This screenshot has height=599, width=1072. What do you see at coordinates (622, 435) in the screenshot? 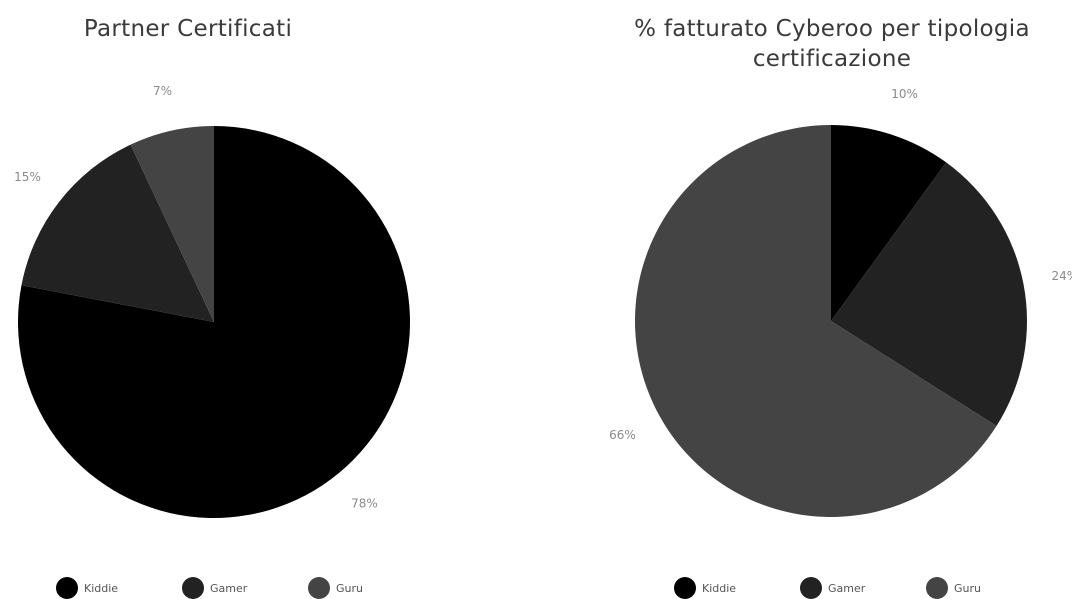
I see `slice-label-guru: 66%` at bounding box center [622, 435].